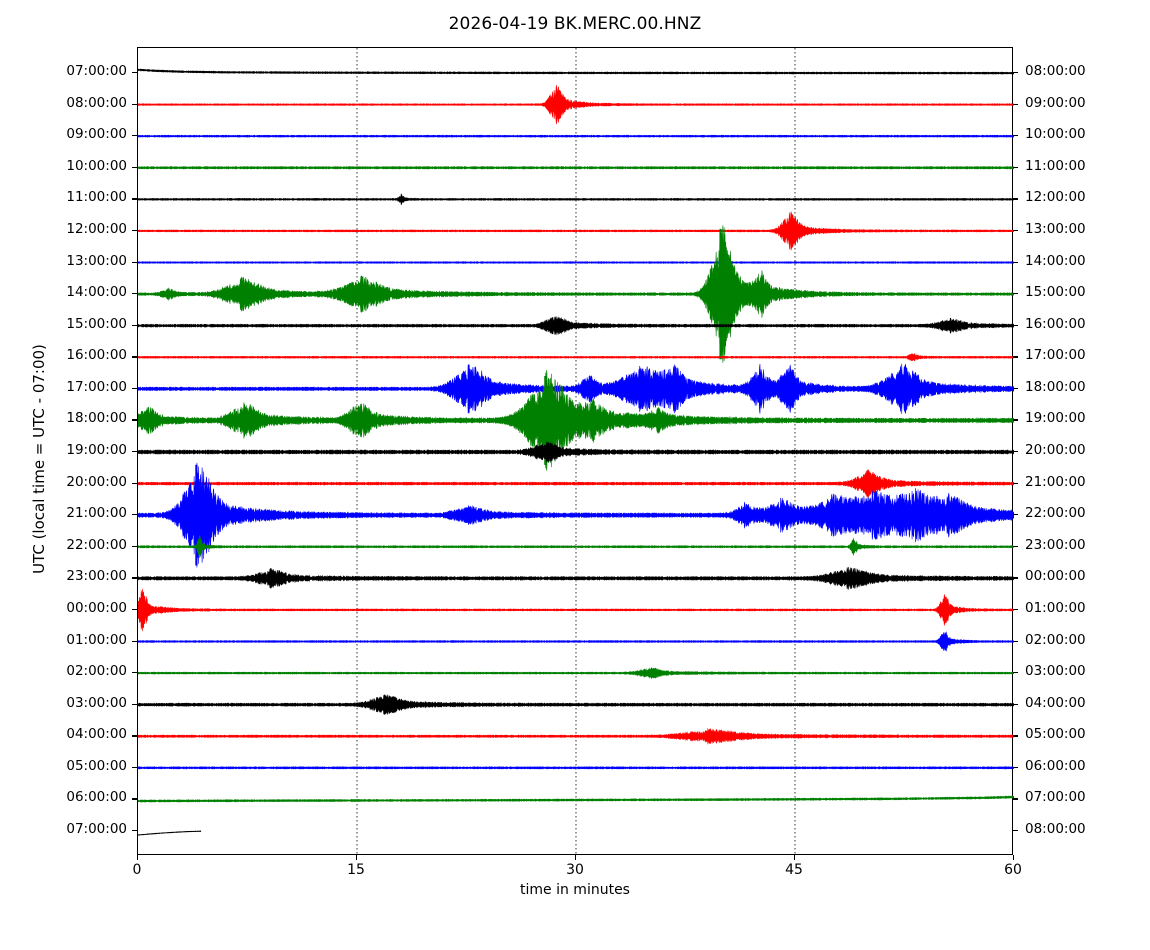  Describe the element at coordinates (356, 870) in the screenshot. I see `x-tick-label: 15` at that location.